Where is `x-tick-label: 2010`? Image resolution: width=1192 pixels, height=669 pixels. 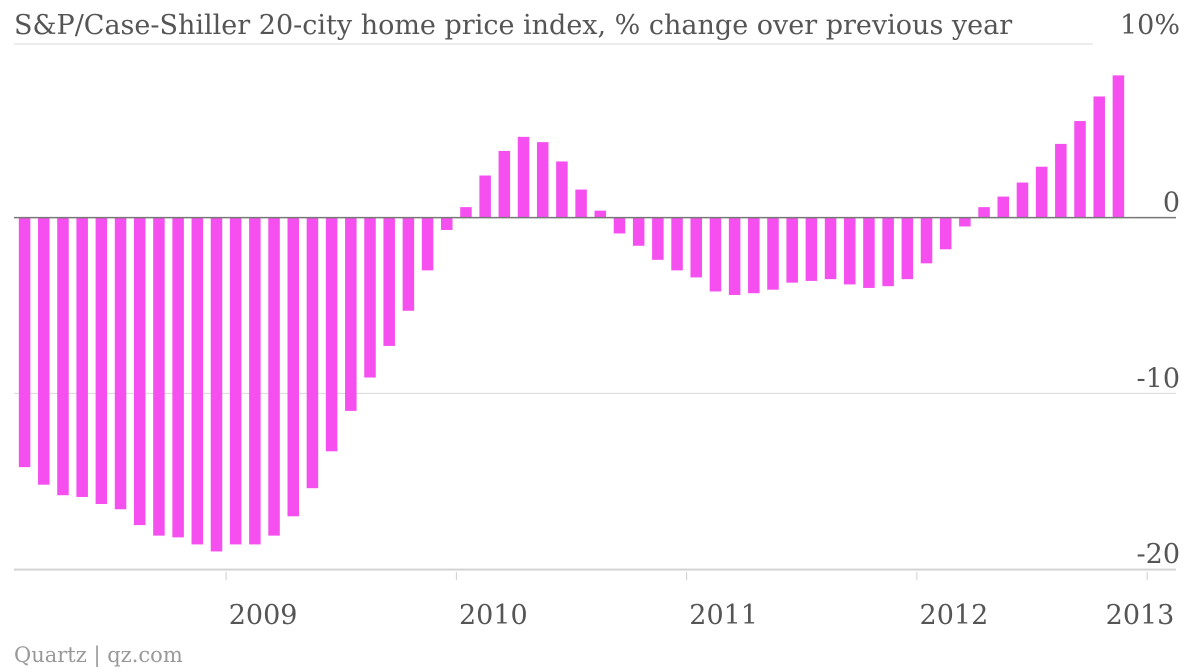 x-tick-label: 2010 is located at coordinates (493, 615).